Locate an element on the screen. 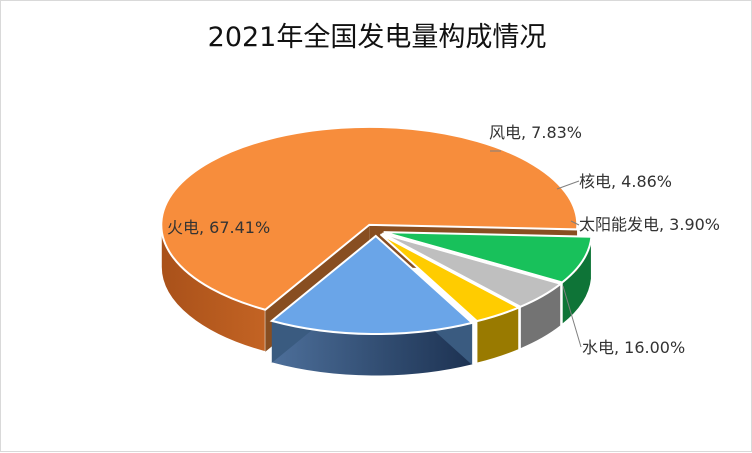 The height and width of the screenshot is (453, 752). data-label-太阳能发电: 太阳能发电, 3.90% is located at coordinates (649, 224).